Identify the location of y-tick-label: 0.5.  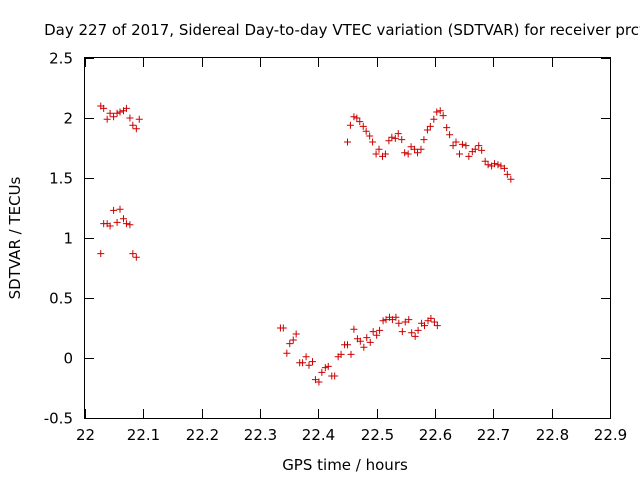
(61, 299).